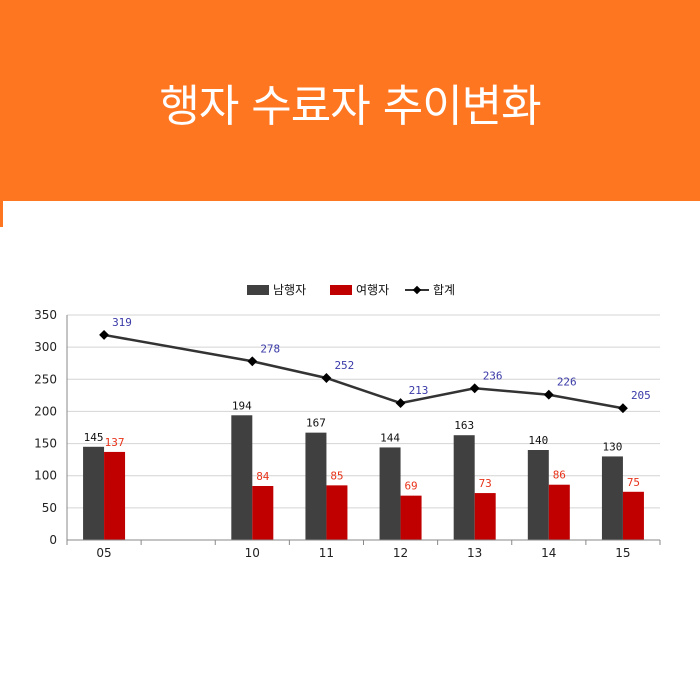 The width and height of the screenshot is (700, 700). What do you see at coordinates (538, 440) in the screenshot?
I see `bar-male-label: 140` at bounding box center [538, 440].